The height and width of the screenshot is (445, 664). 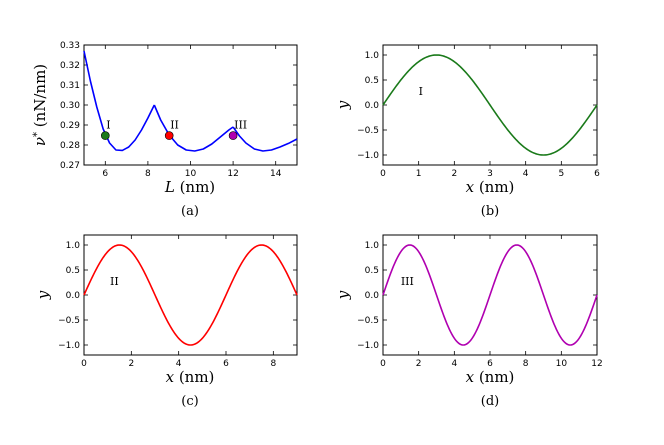 What do you see at coordinates (70, 146) in the screenshot?
I see `y-tick-label: 0.28` at bounding box center [70, 146].